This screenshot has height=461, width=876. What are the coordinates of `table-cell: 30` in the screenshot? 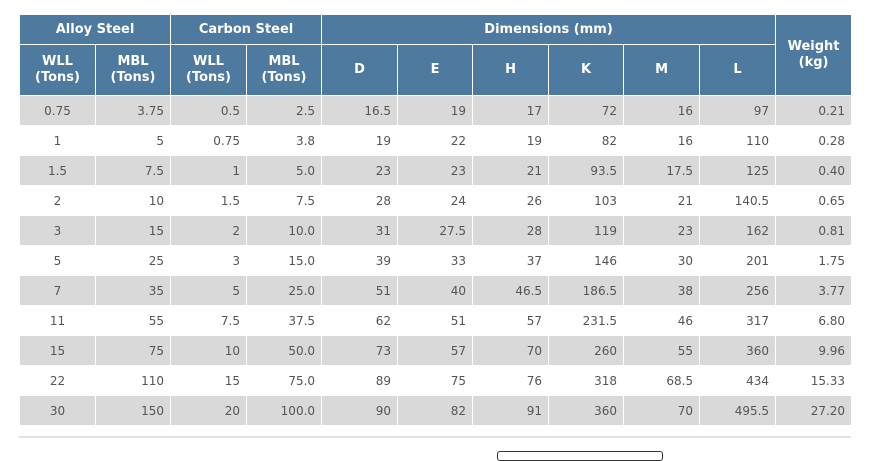 It's located at (662, 260).